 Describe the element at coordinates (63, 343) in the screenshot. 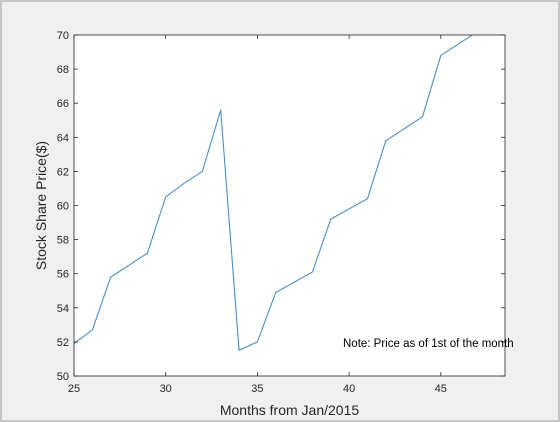

I see `y-tick-label: 52` at that location.